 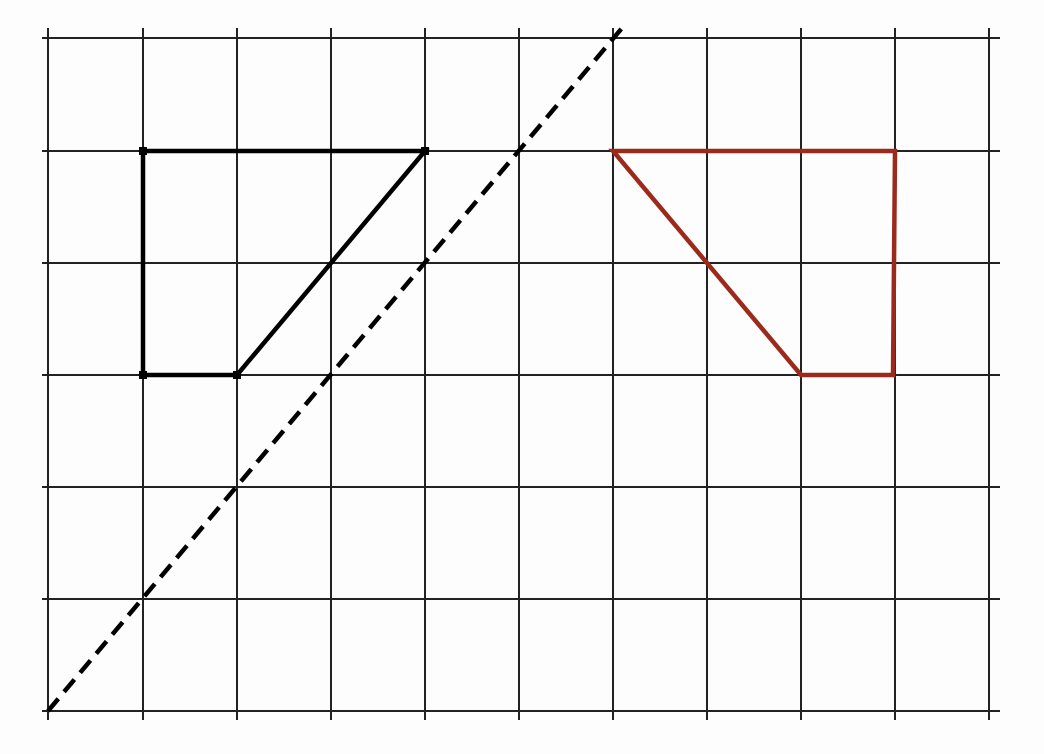 What do you see at coordinates (284, 263) in the screenshot?
I see `vertices` at bounding box center [284, 263].